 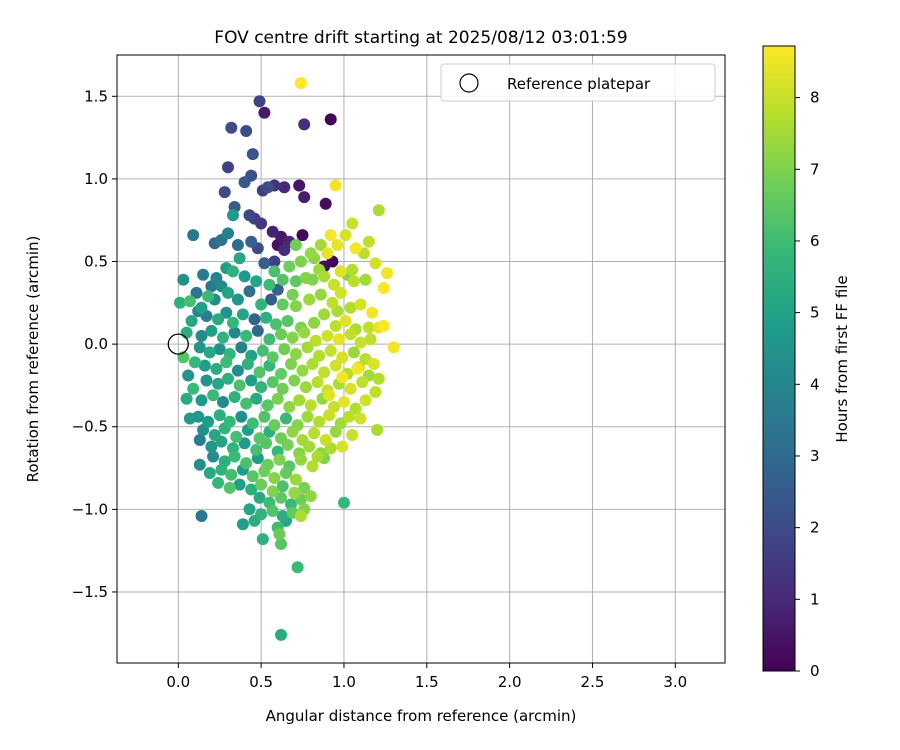 What do you see at coordinates (90, 427) in the screenshot?
I see `y-tick-label: −0.5` at bounding box center [90, 427].